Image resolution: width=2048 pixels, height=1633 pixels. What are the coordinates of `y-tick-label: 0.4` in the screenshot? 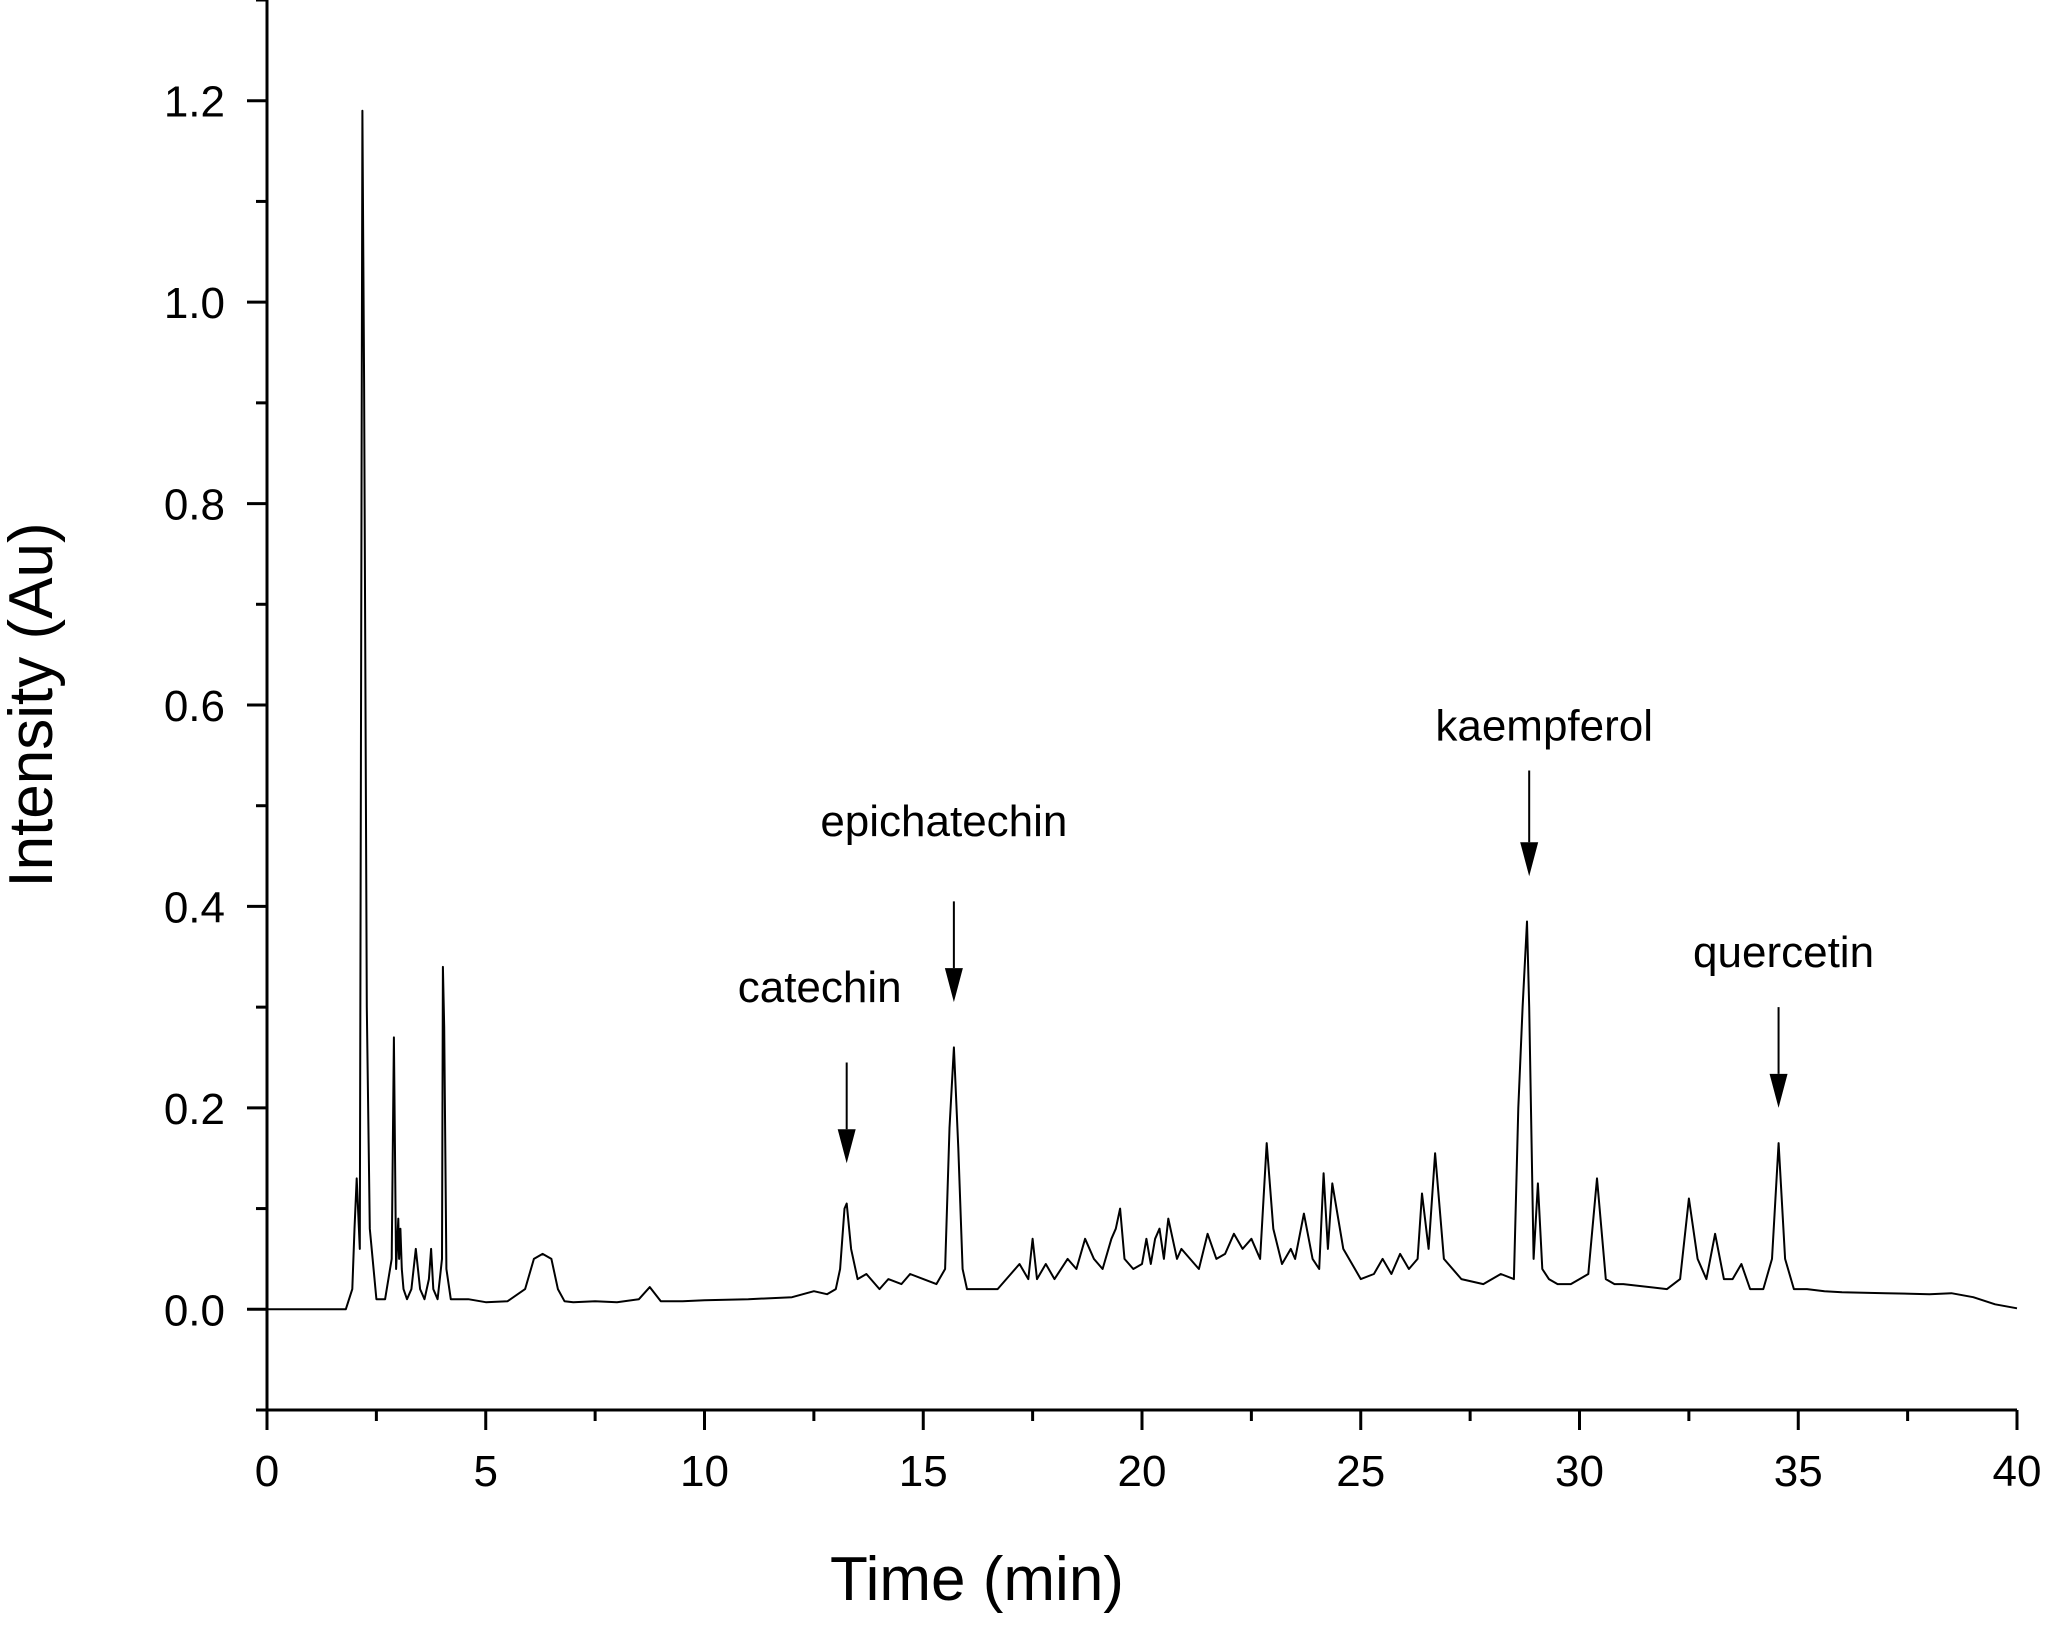 It's located at (194, 907).